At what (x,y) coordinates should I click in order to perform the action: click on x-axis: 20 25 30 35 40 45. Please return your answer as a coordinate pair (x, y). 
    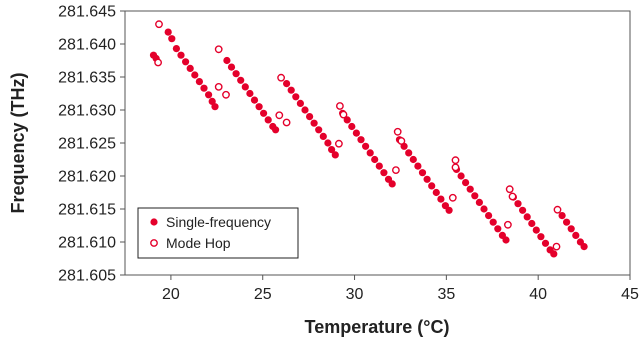
    Looking at the image, I should click on (400, 289).